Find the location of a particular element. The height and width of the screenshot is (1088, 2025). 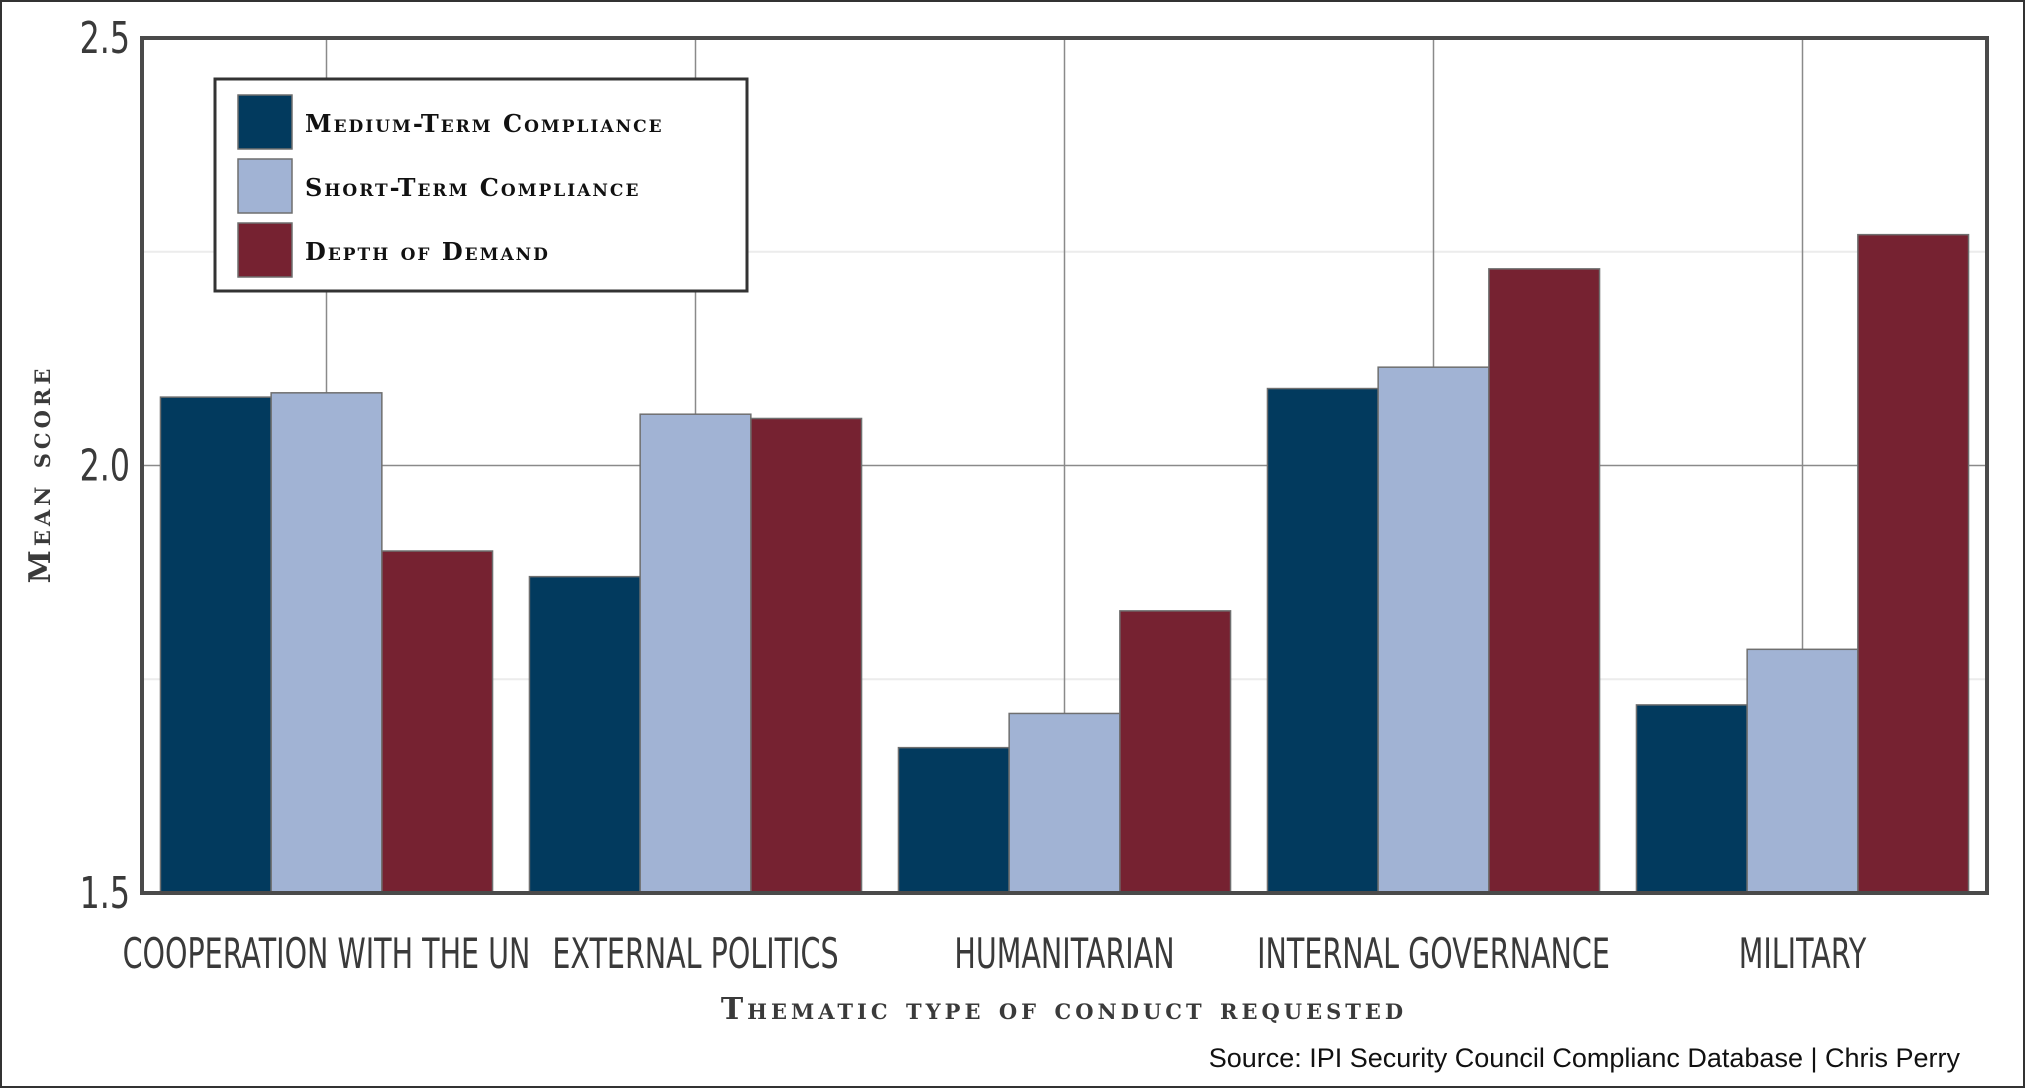

x-tick-label: HUMANITARIAN is located at coordinates (1064, 955).